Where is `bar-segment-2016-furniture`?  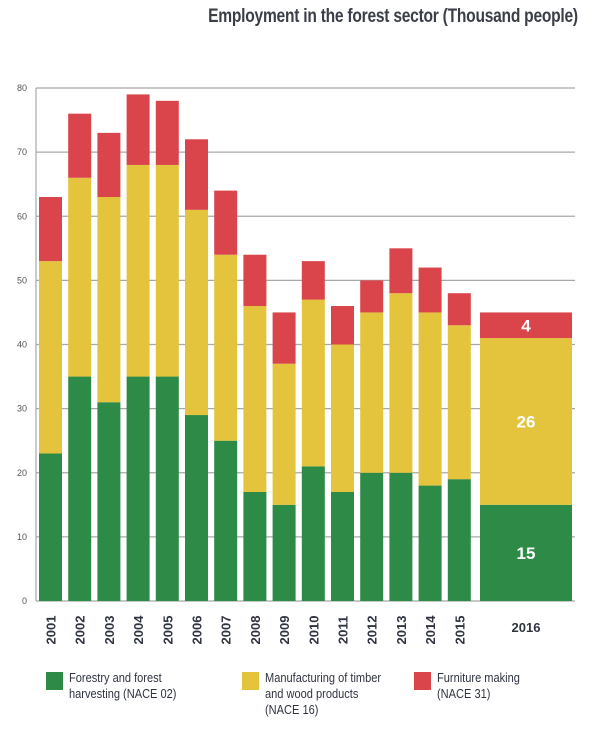 bar-segment-2016-furniture is located at coordinates (526, 325).